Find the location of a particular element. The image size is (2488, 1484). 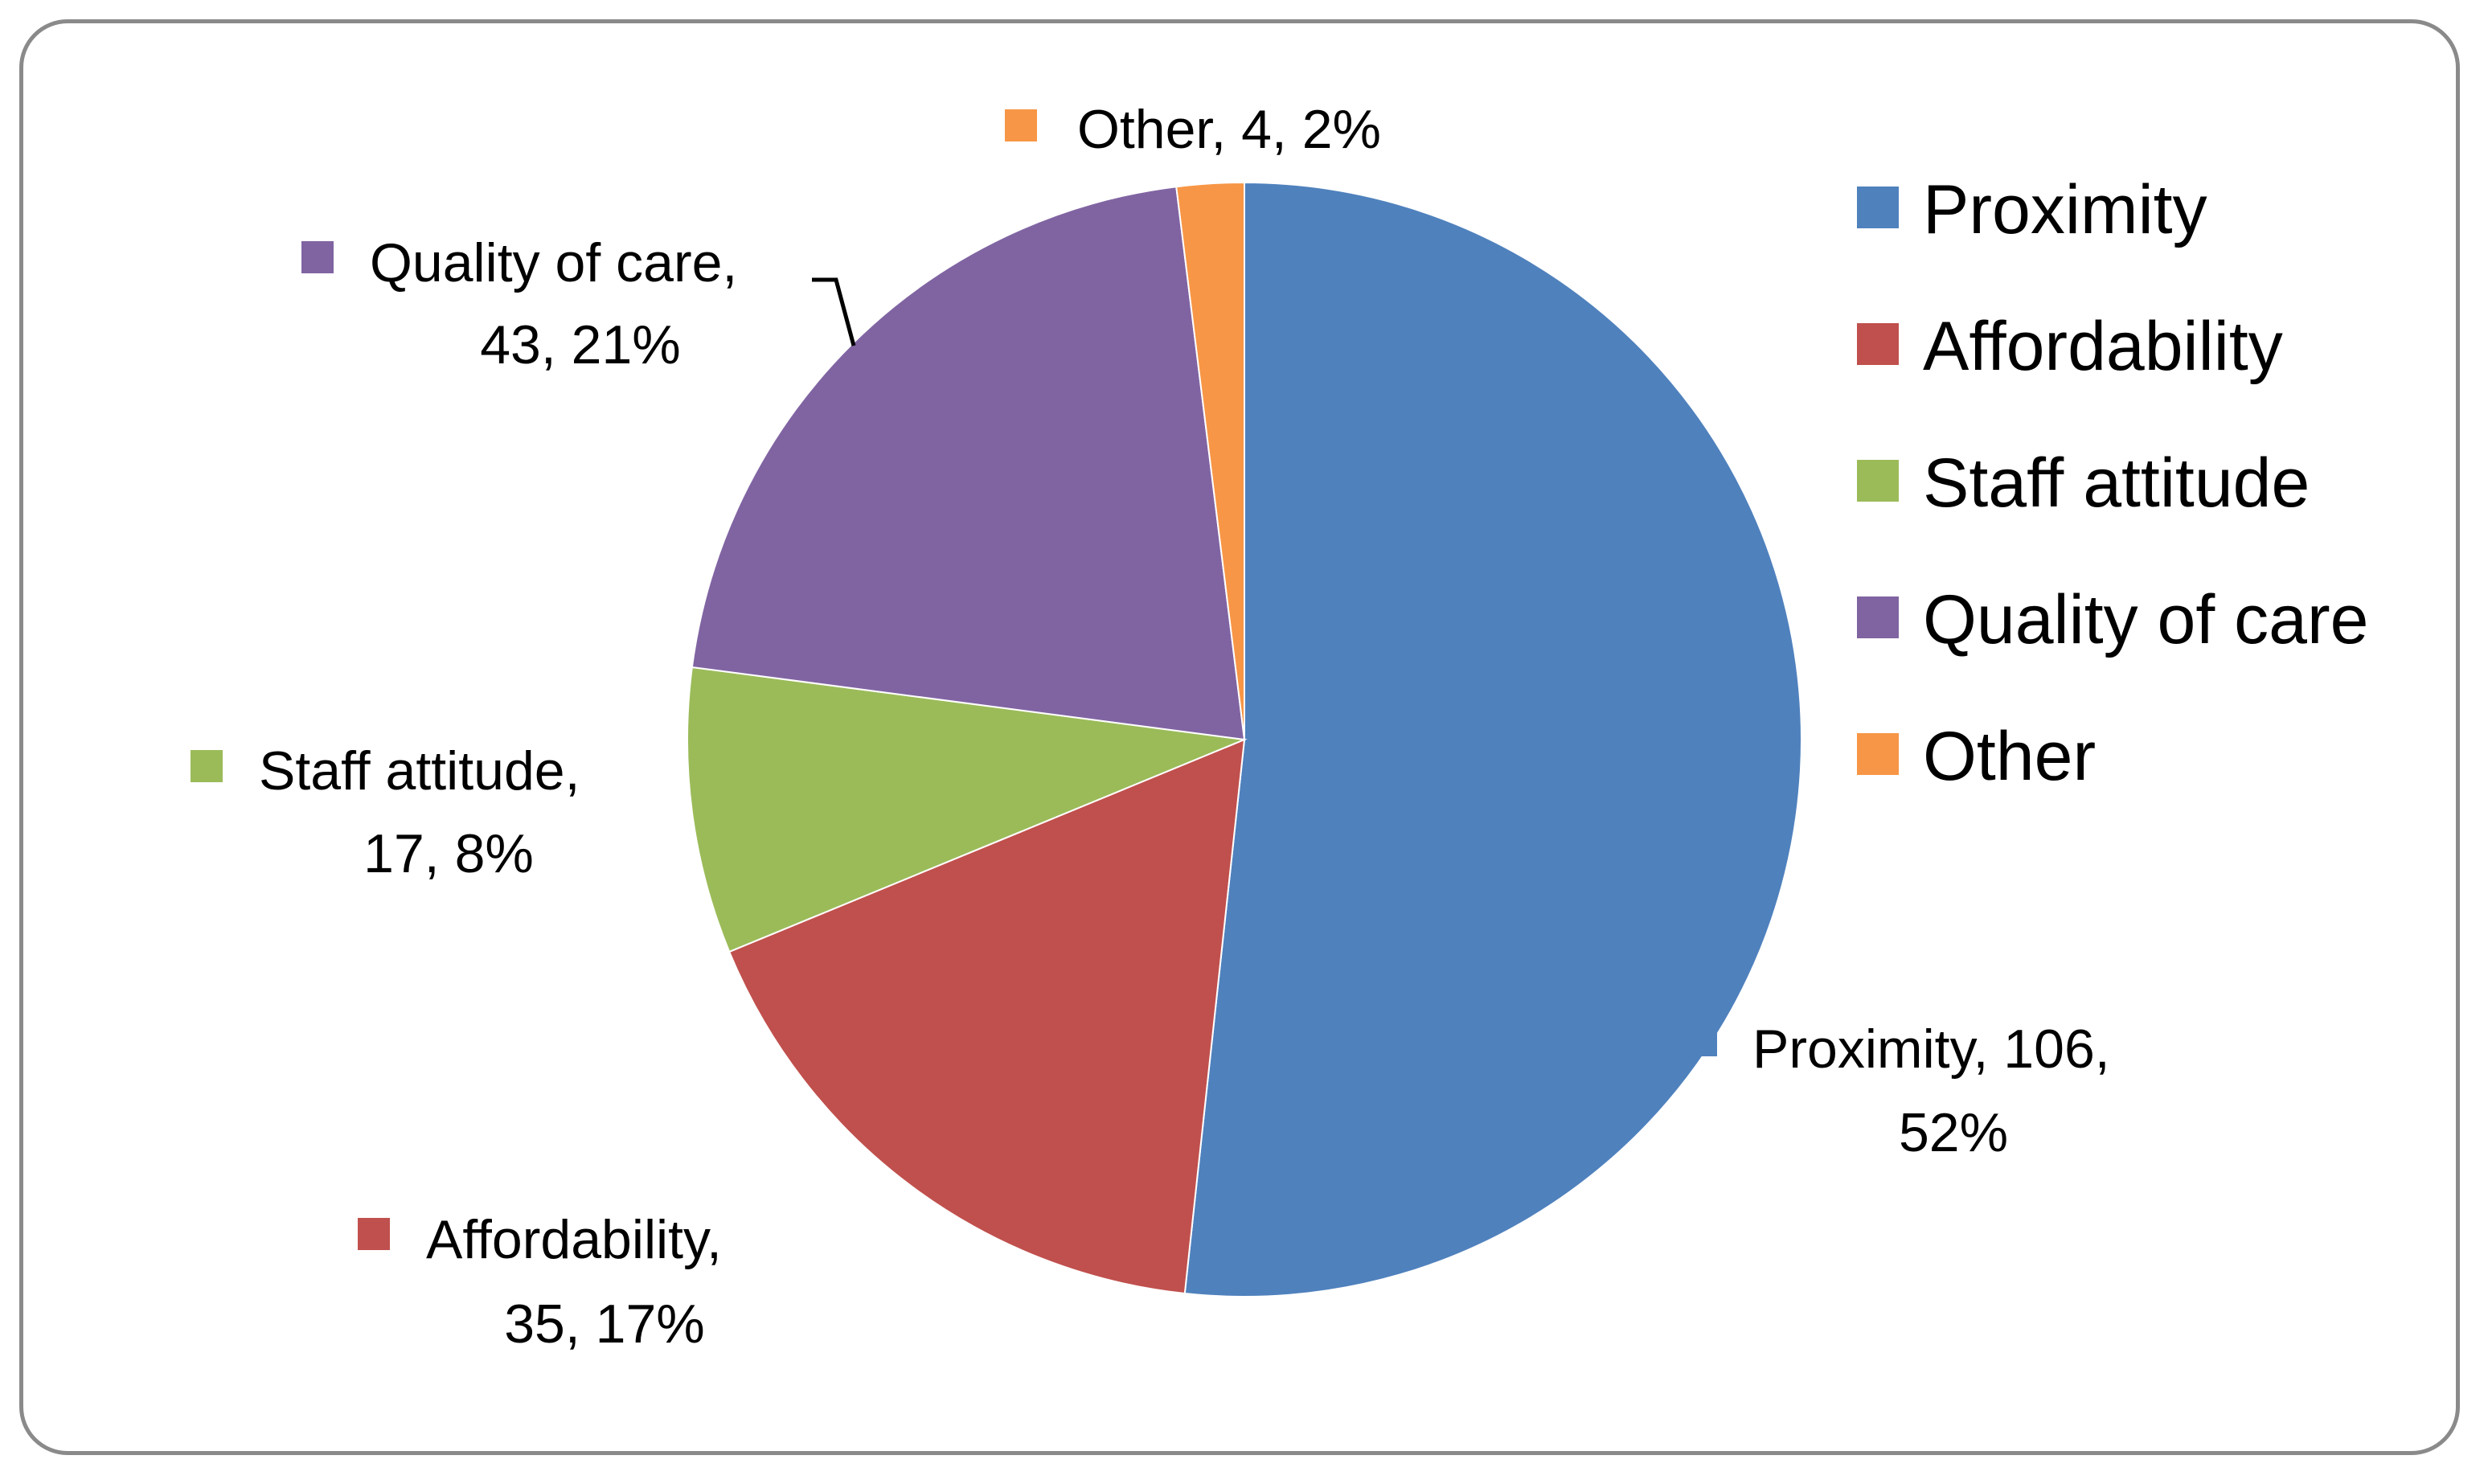

legend-item-staff-attitude: Staff attitude is located at coordinates (2083, 483).